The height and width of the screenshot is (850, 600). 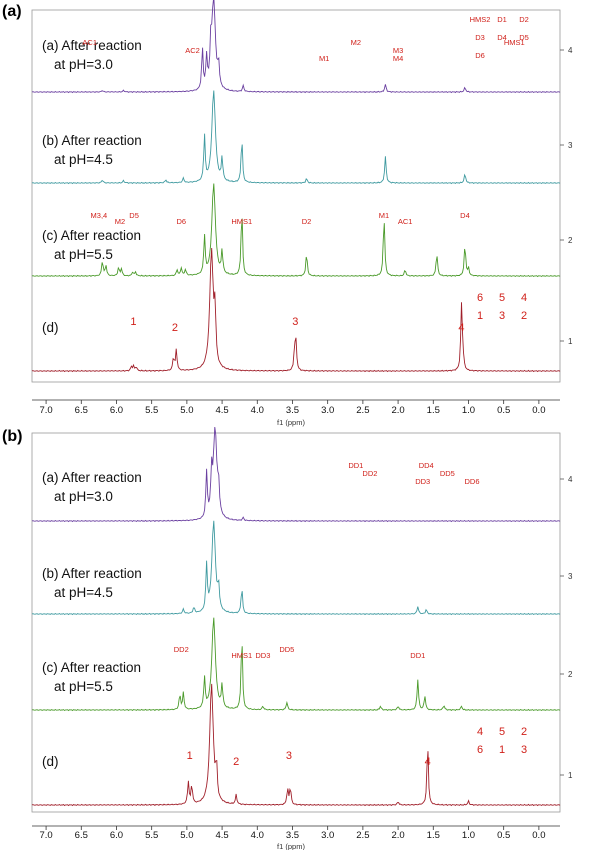 I want to click on peak-annotation: M3,4, so click(x=99, y=215).